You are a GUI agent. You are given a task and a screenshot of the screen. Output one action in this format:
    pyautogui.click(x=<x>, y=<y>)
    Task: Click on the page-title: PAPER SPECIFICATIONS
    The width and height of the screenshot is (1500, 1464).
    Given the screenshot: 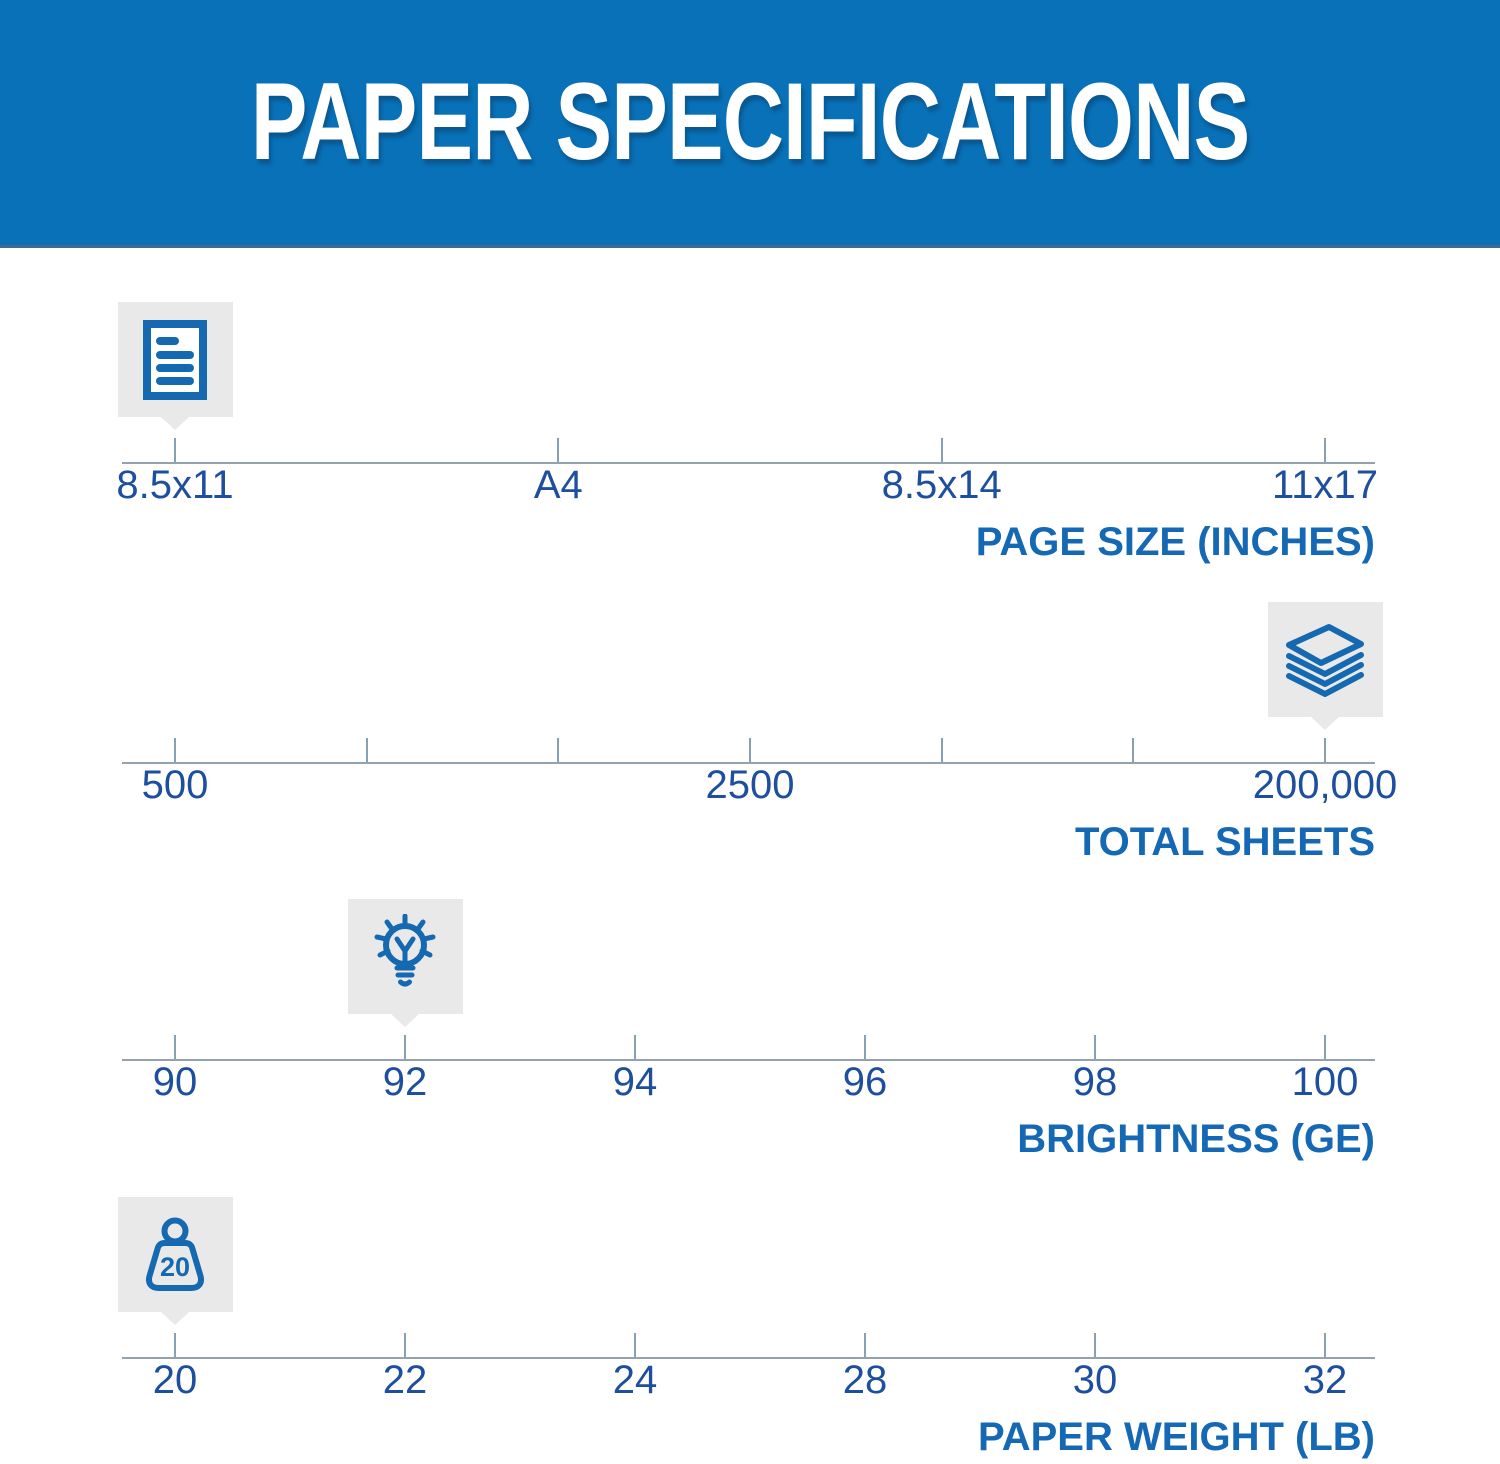 What is the action you would take?
    pyautogui.click(x=750, y=122)
    